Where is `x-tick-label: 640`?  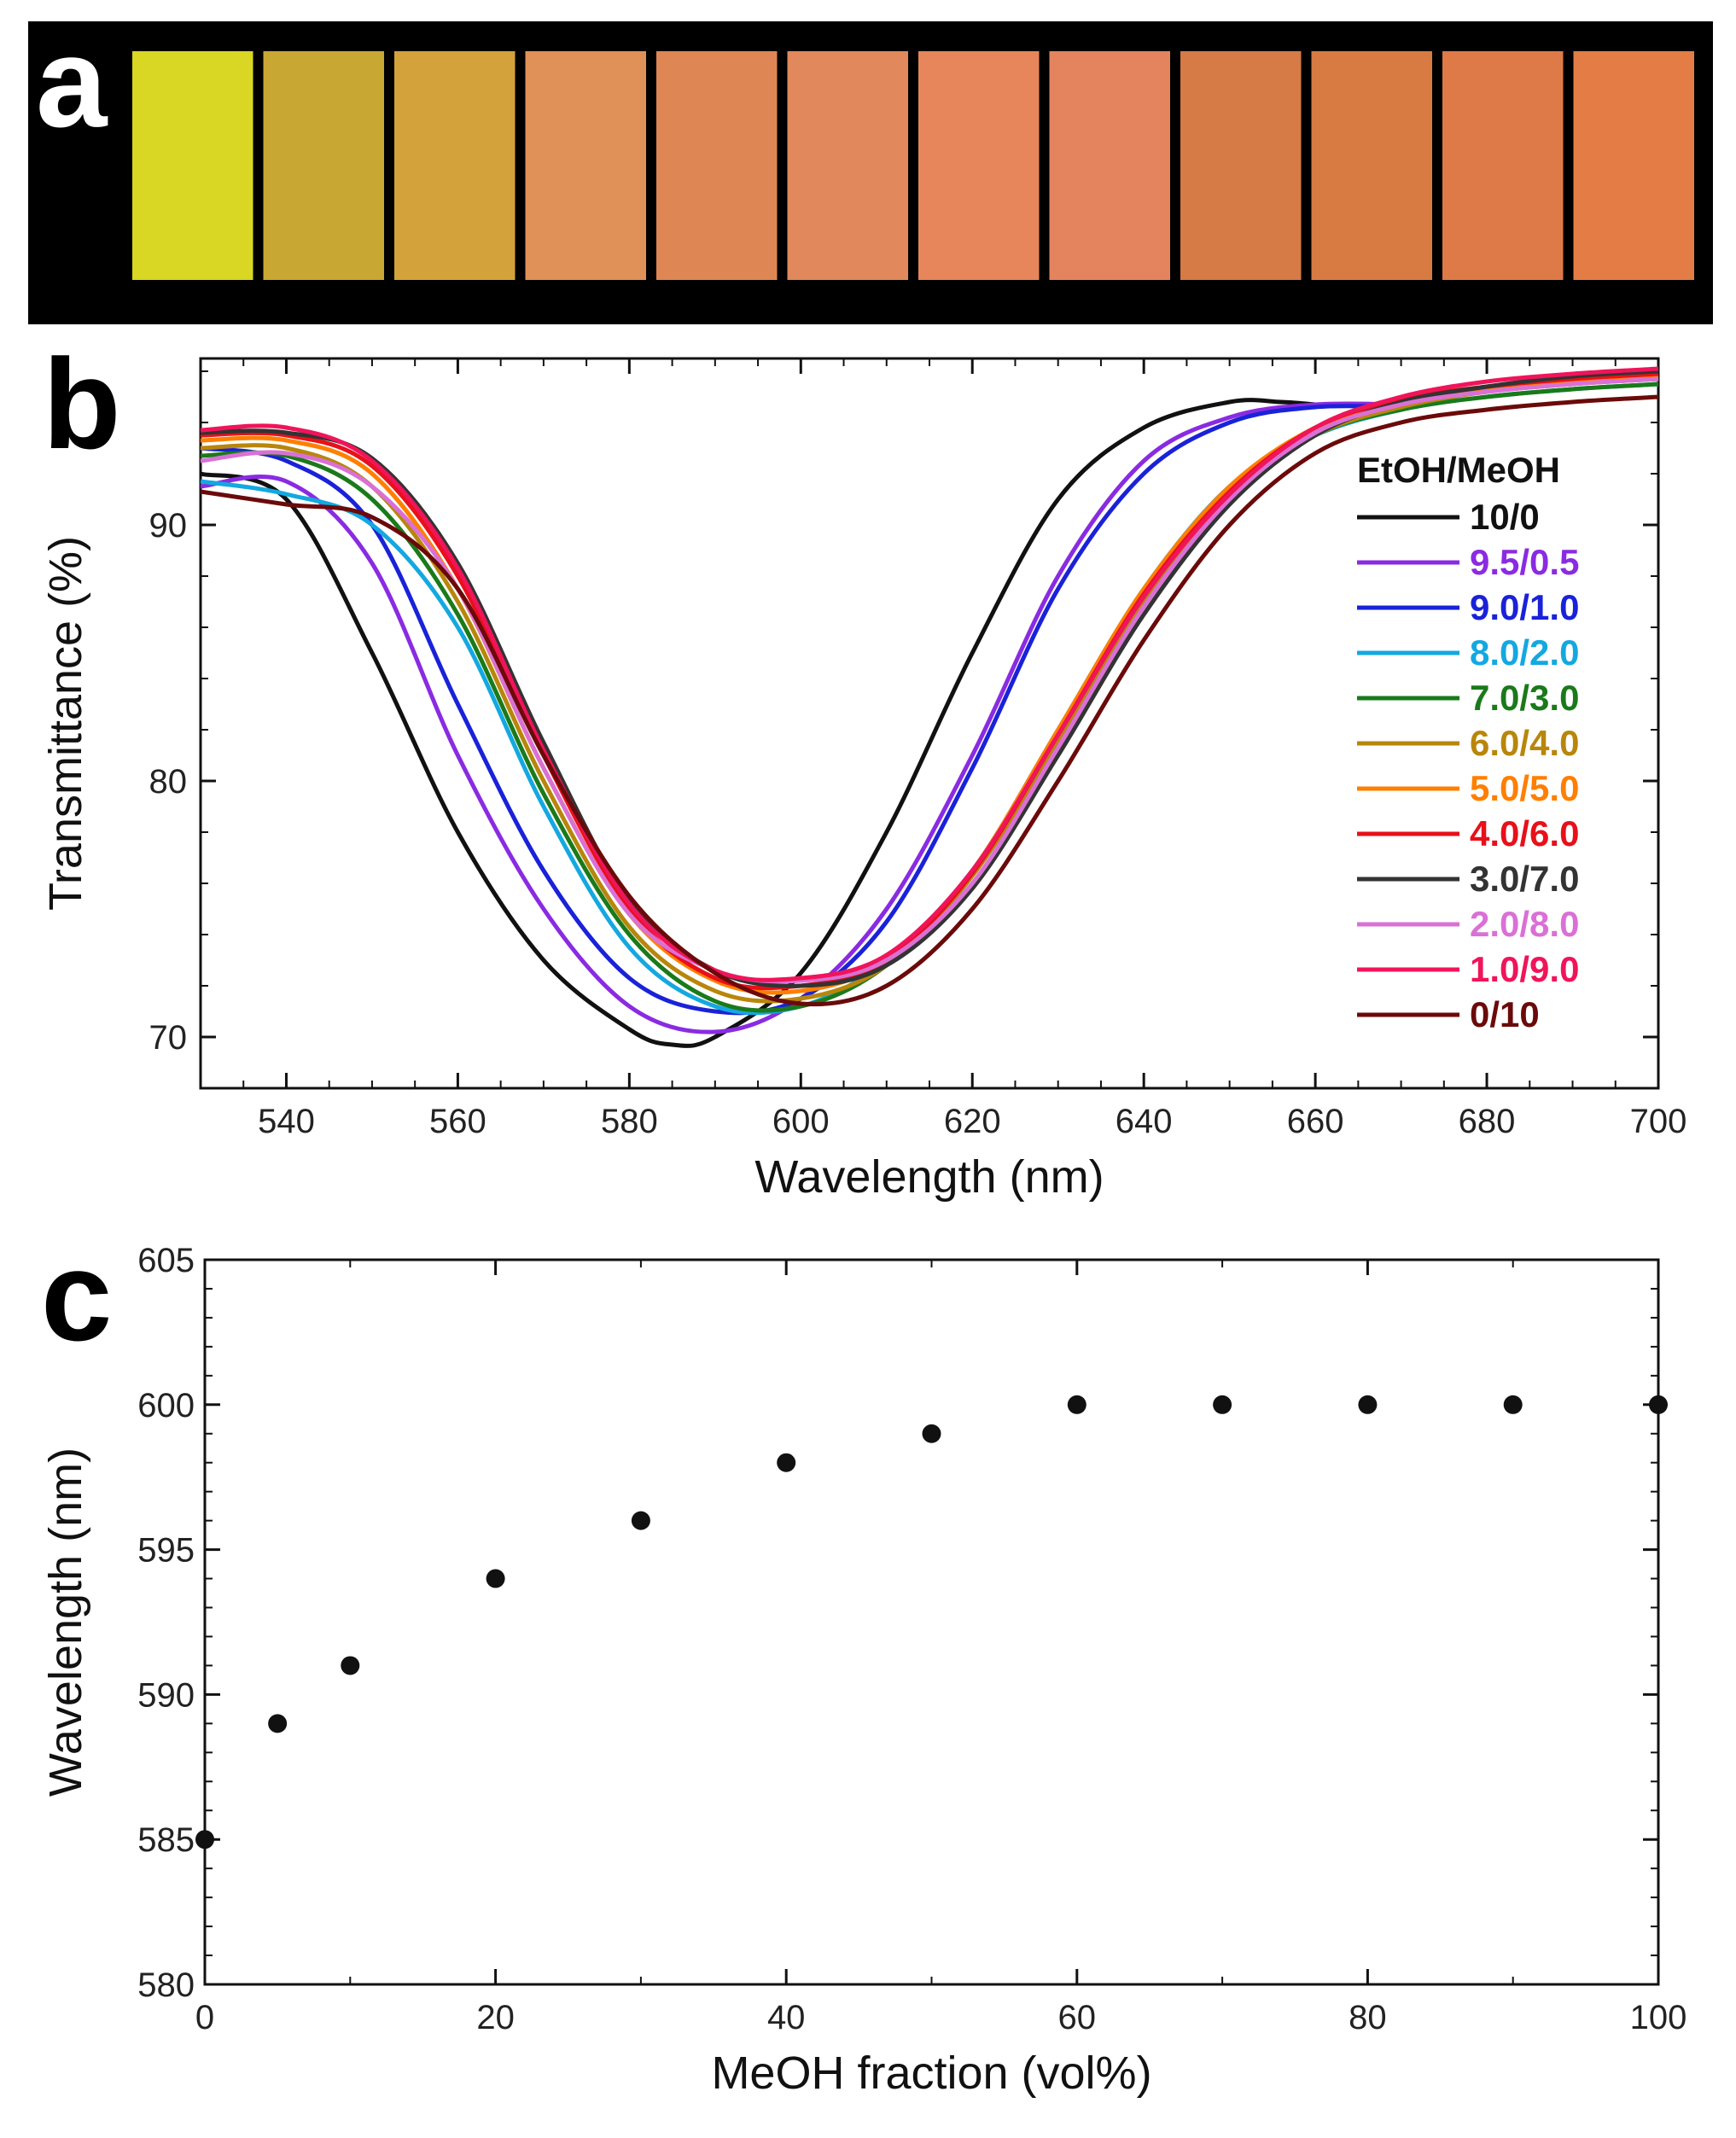 x-tick-label: 640 is located at coordinates (1144, 1121).